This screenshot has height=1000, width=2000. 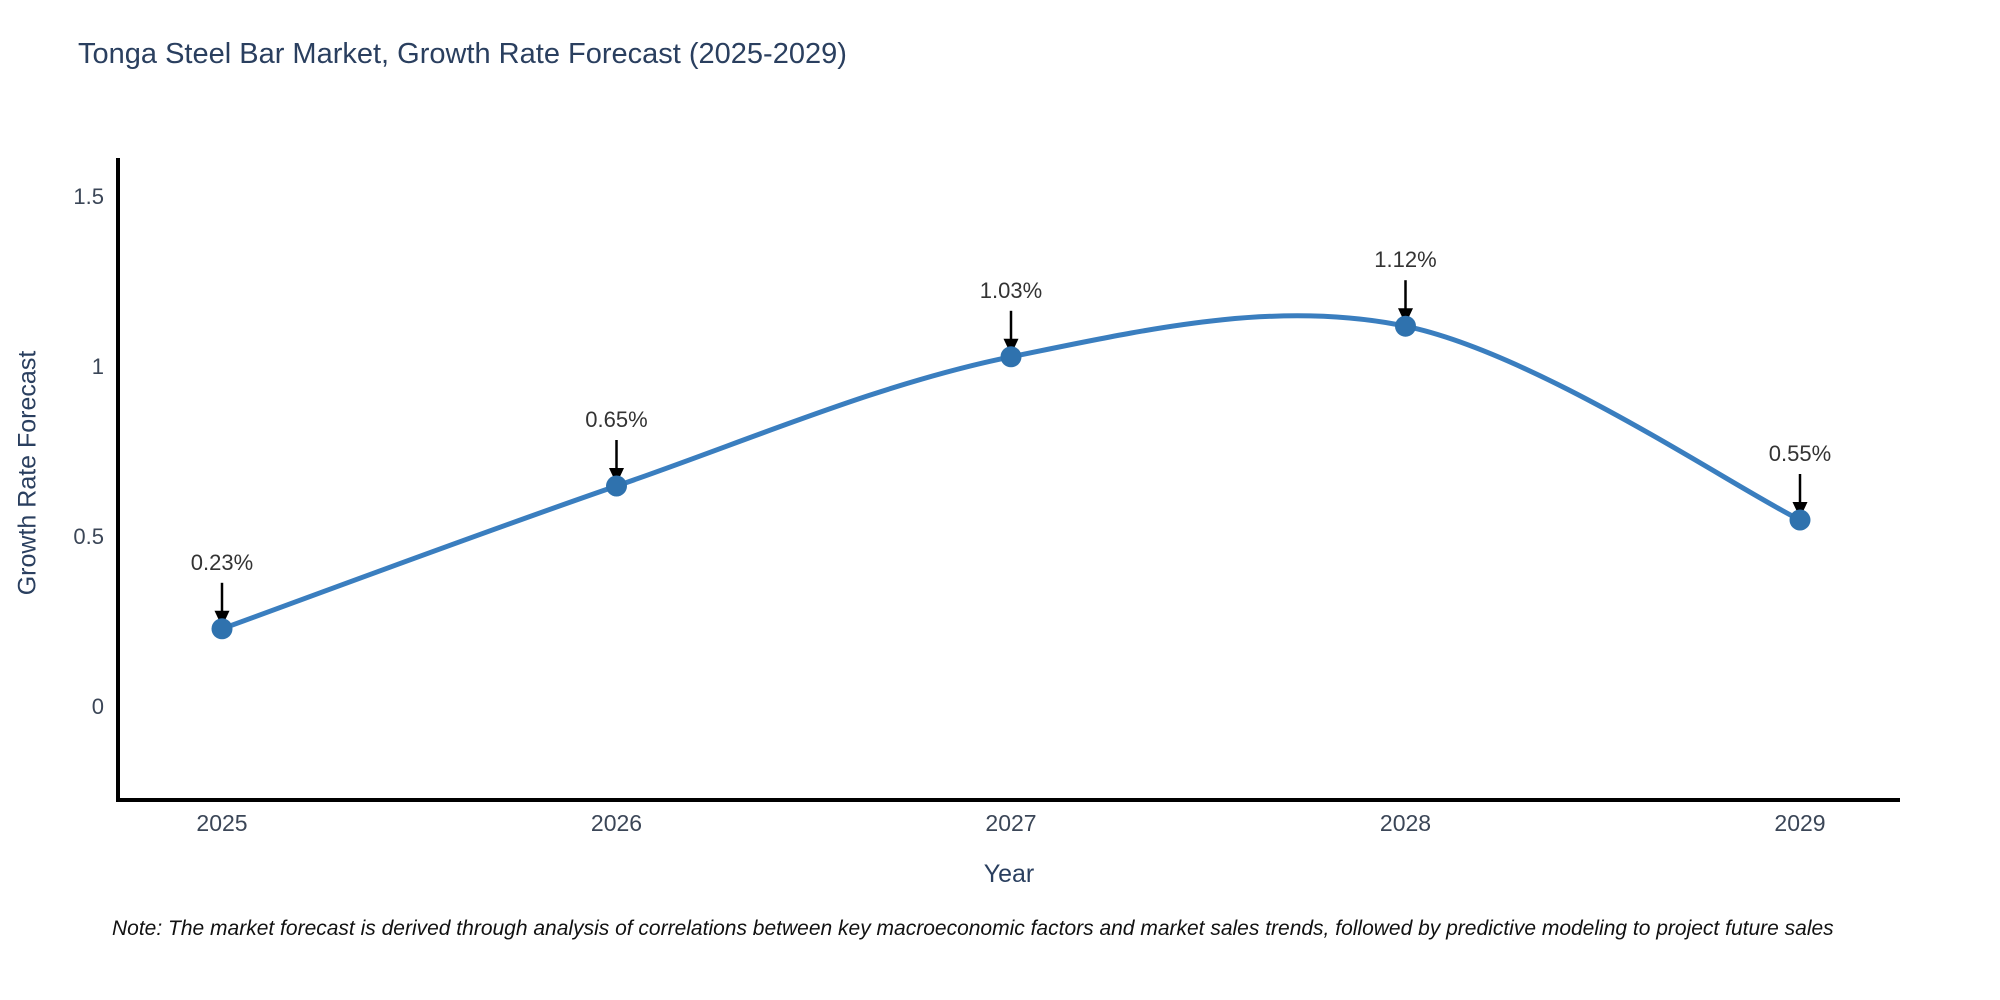 I want to click on x-axis-tick-label: 2026, so click(x=616, y=823).